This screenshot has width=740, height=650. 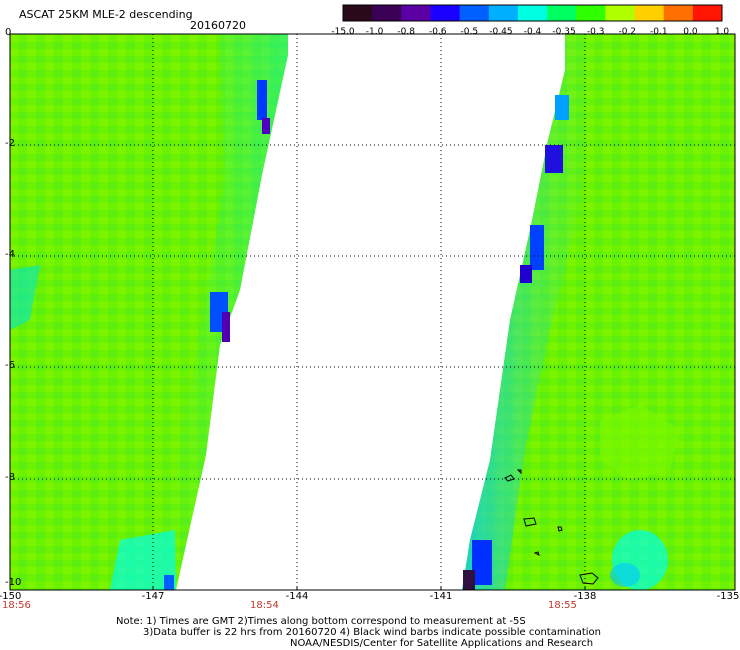 I want to click on colorbar-label: -0.45, so click(x=501, y=32).